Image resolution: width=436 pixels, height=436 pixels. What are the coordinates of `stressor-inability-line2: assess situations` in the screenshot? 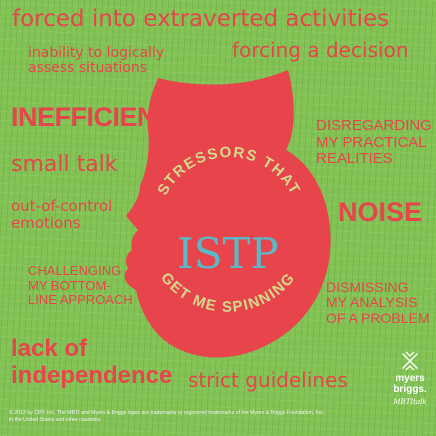 It's located at (88, 68).